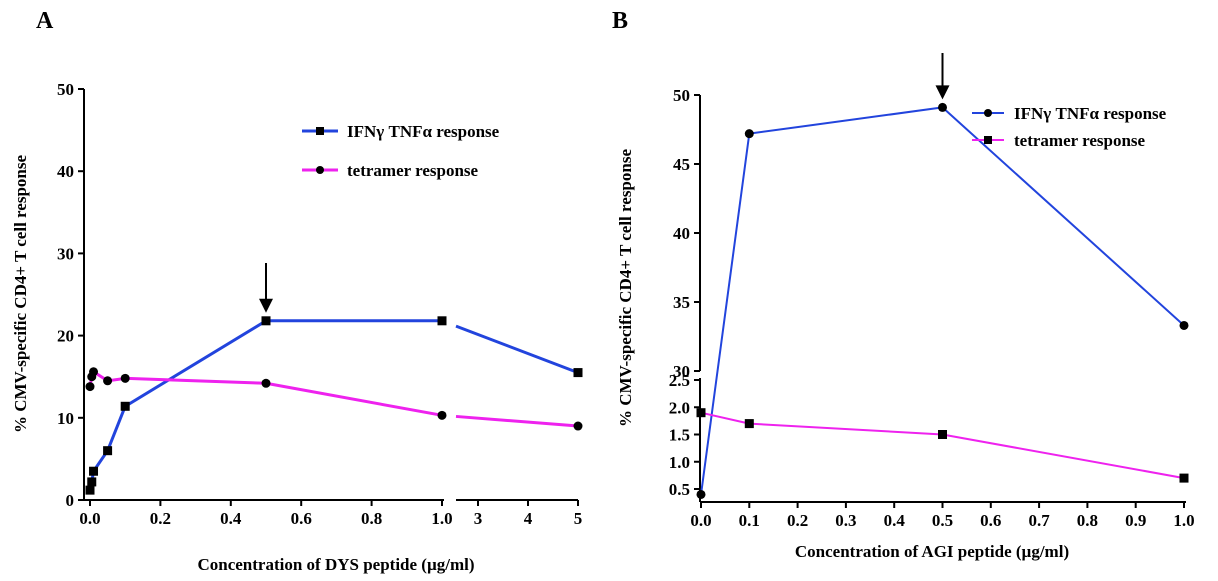 Image resolution: width=1218 pixels, height=581 pixels. I want to click on panel-a-ytick-label: 30, so click(65, 253).